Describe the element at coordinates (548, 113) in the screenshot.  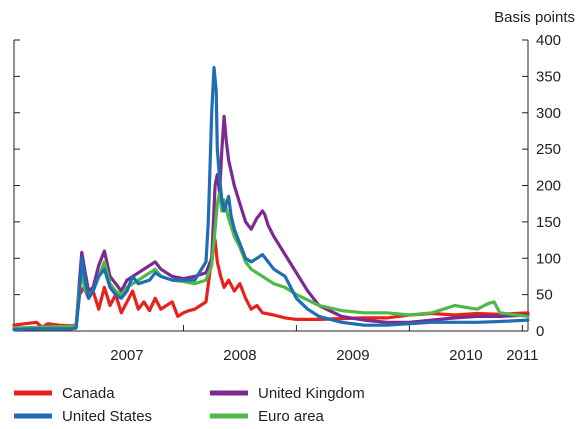
I see `y-tick-label: 300` at that location.